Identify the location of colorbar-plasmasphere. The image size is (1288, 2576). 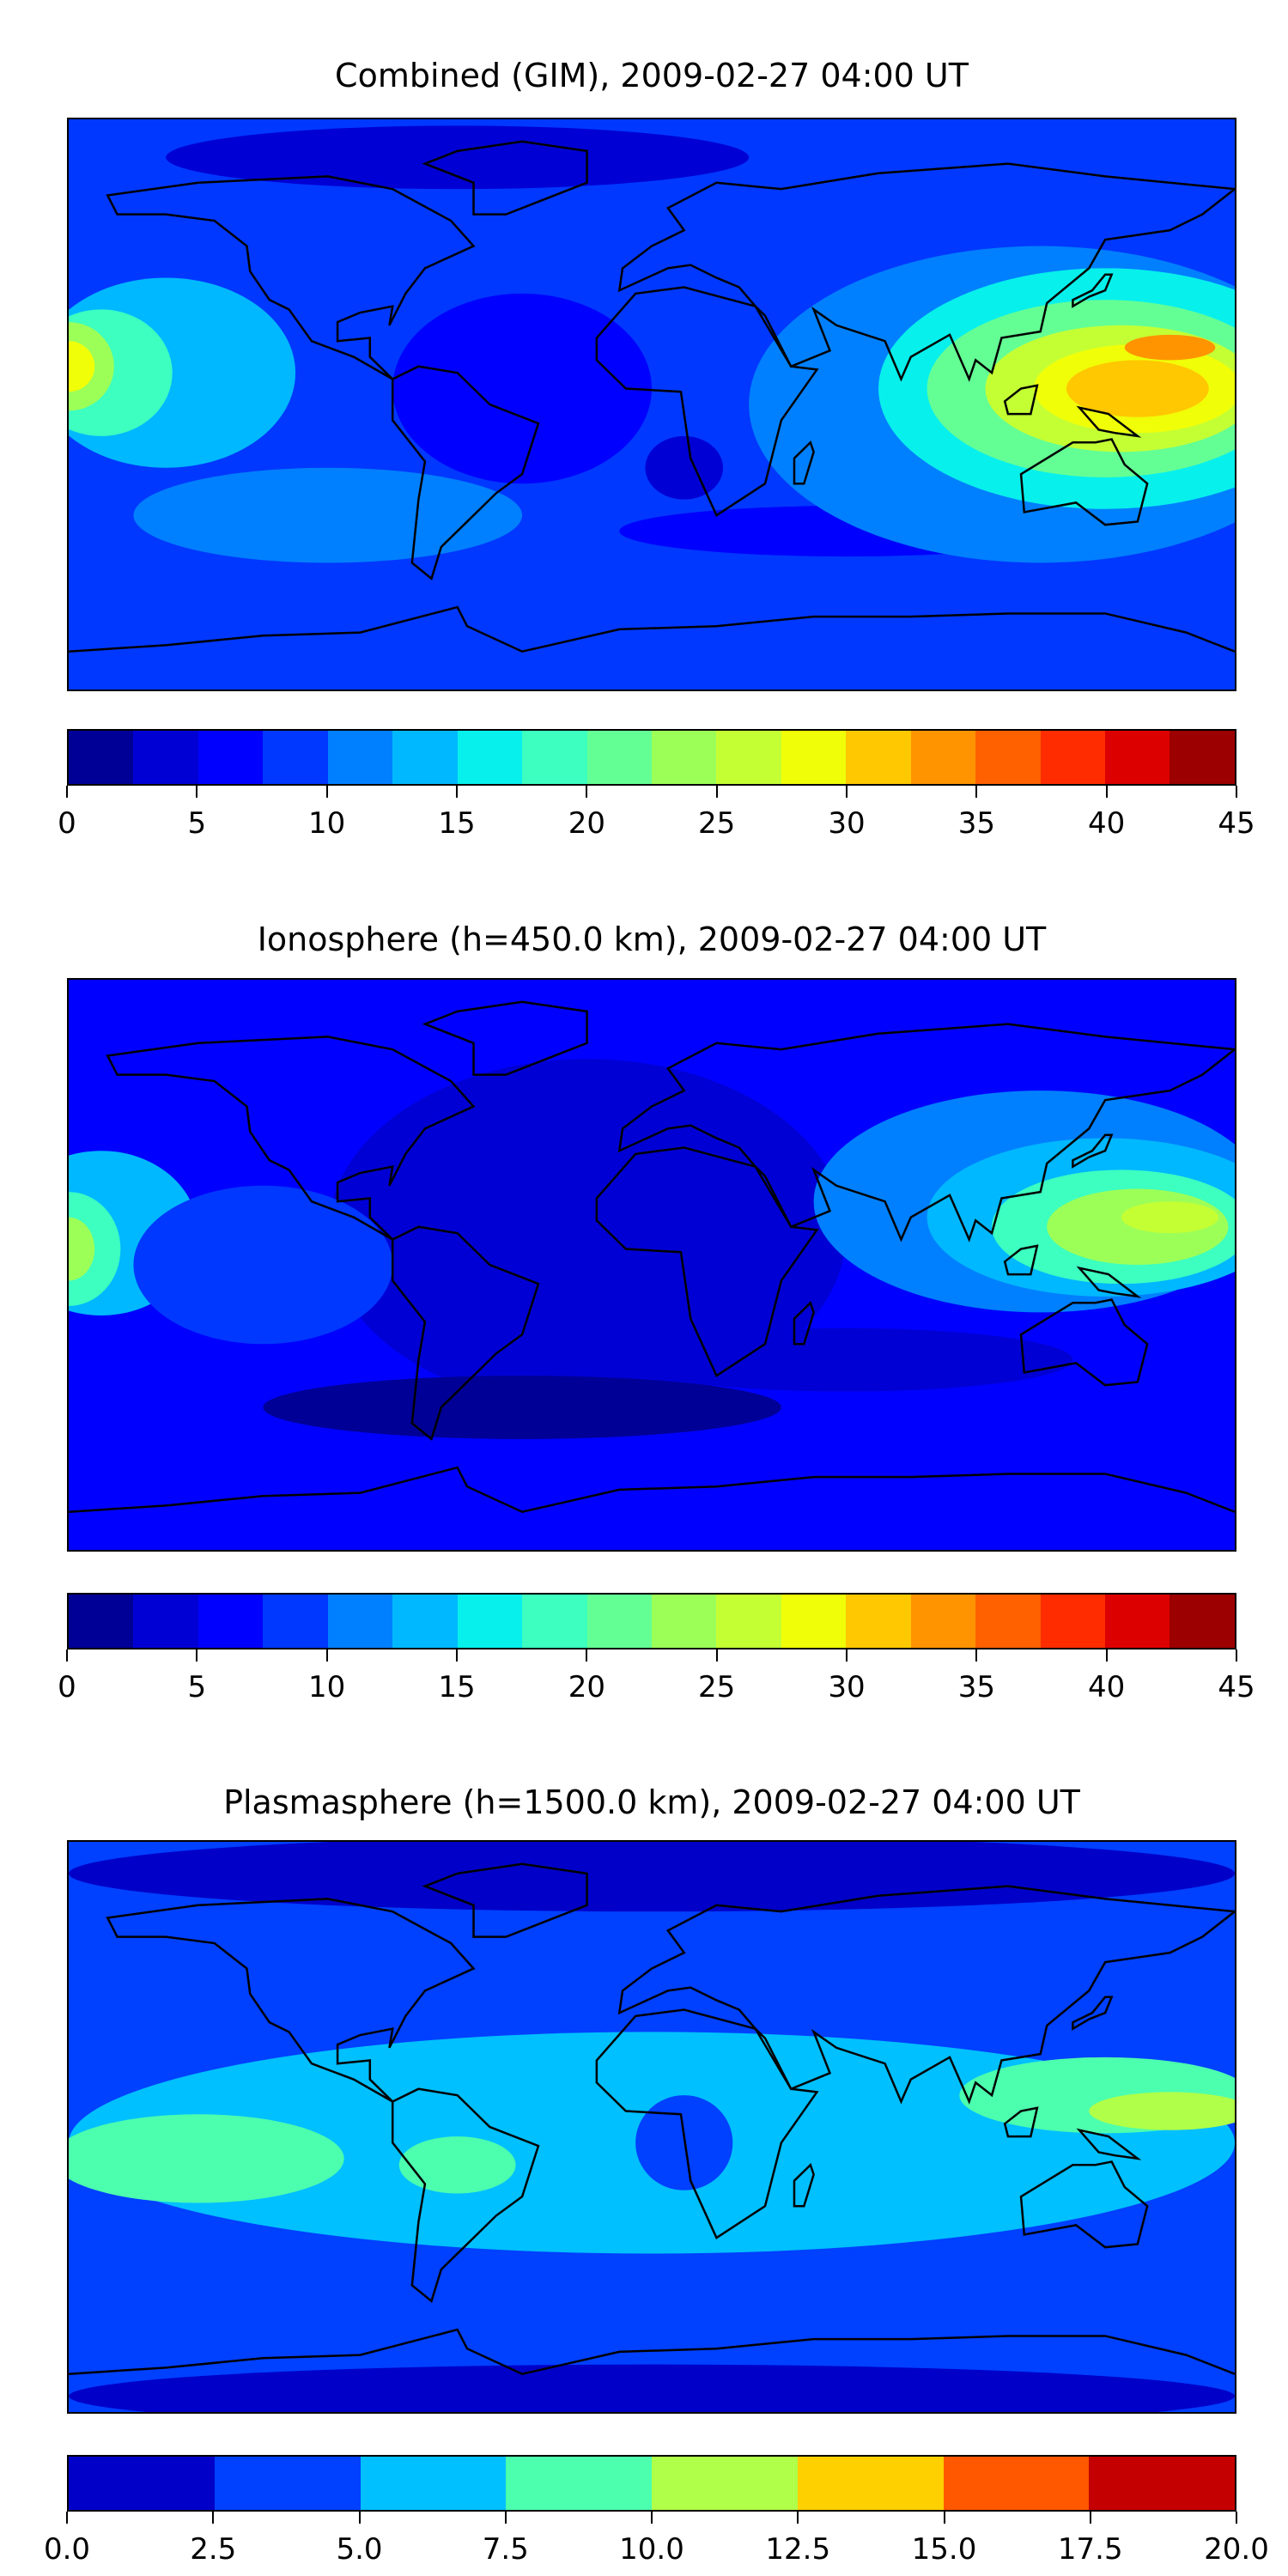
(651, 2484).